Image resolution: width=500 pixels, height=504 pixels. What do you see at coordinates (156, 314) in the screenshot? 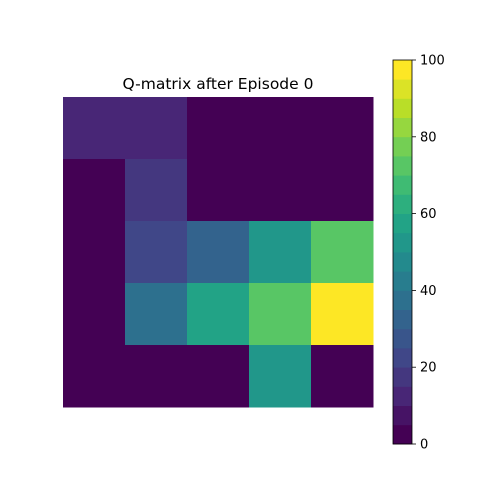
I see `heatmap-cell-r3-c1` at bounding box center [156, 314].